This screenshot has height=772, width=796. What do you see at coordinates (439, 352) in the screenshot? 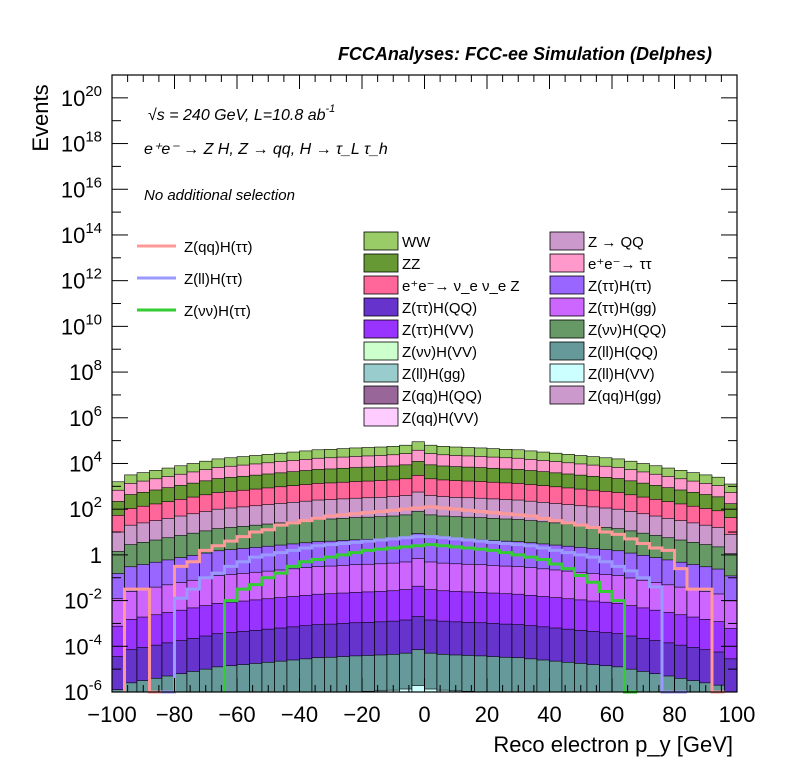
I see `legend-background-label: Z(νν)H(VV)` at bounding box center [439, 352].